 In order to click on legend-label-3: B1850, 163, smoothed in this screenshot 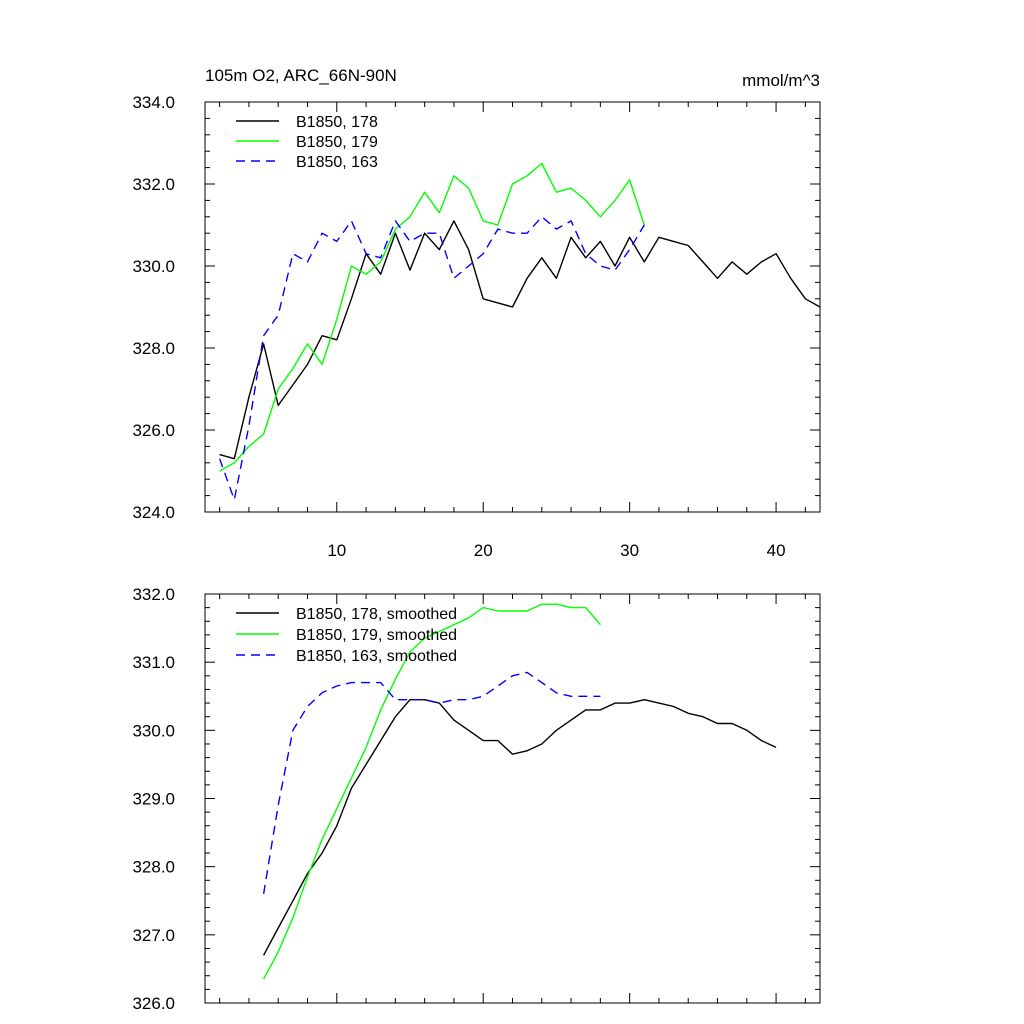, I will do `click(376, 656)`.